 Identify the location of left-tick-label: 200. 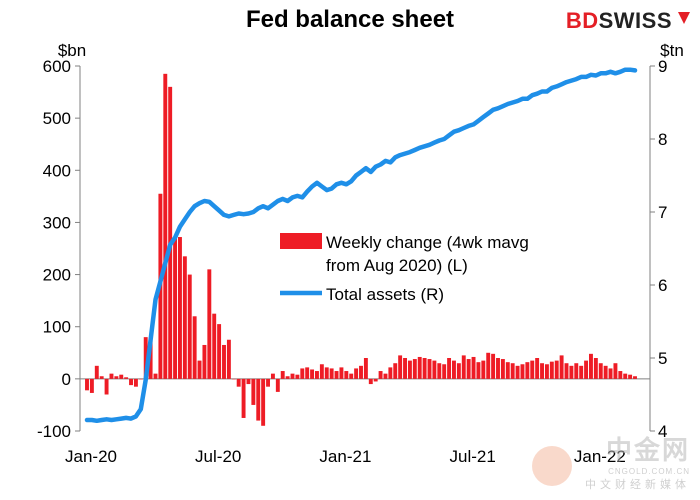
(57, 275).